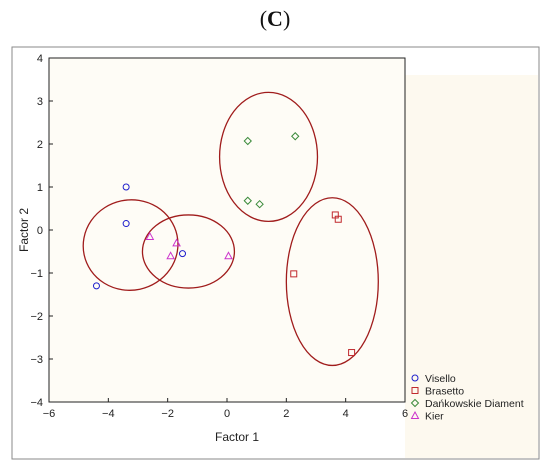 This screenshot has width=550, height=467. I want to click on y-axis-label: Factor 2, so click(24, 230).